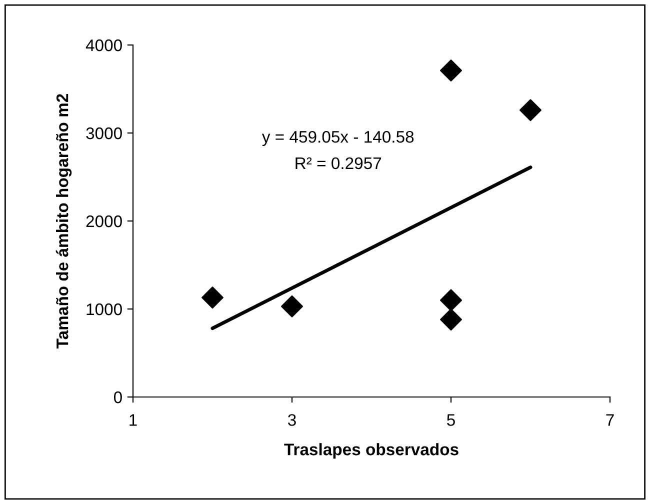 The image size is (650, 504). I want to click on y-tick-label: 0, so click(118, 397).